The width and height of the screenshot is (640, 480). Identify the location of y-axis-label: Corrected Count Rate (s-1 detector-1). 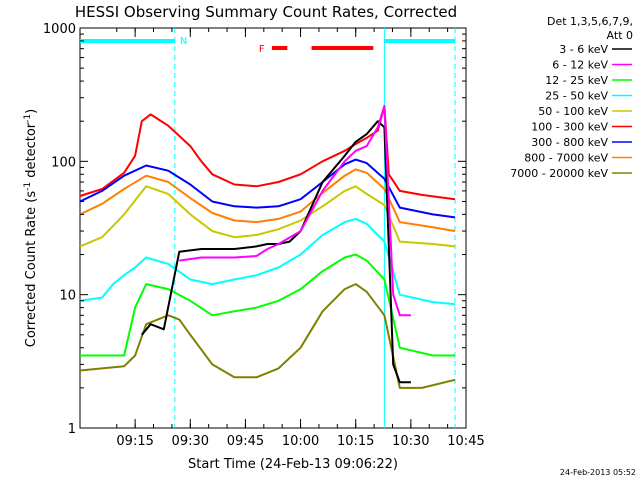
(31, 228).